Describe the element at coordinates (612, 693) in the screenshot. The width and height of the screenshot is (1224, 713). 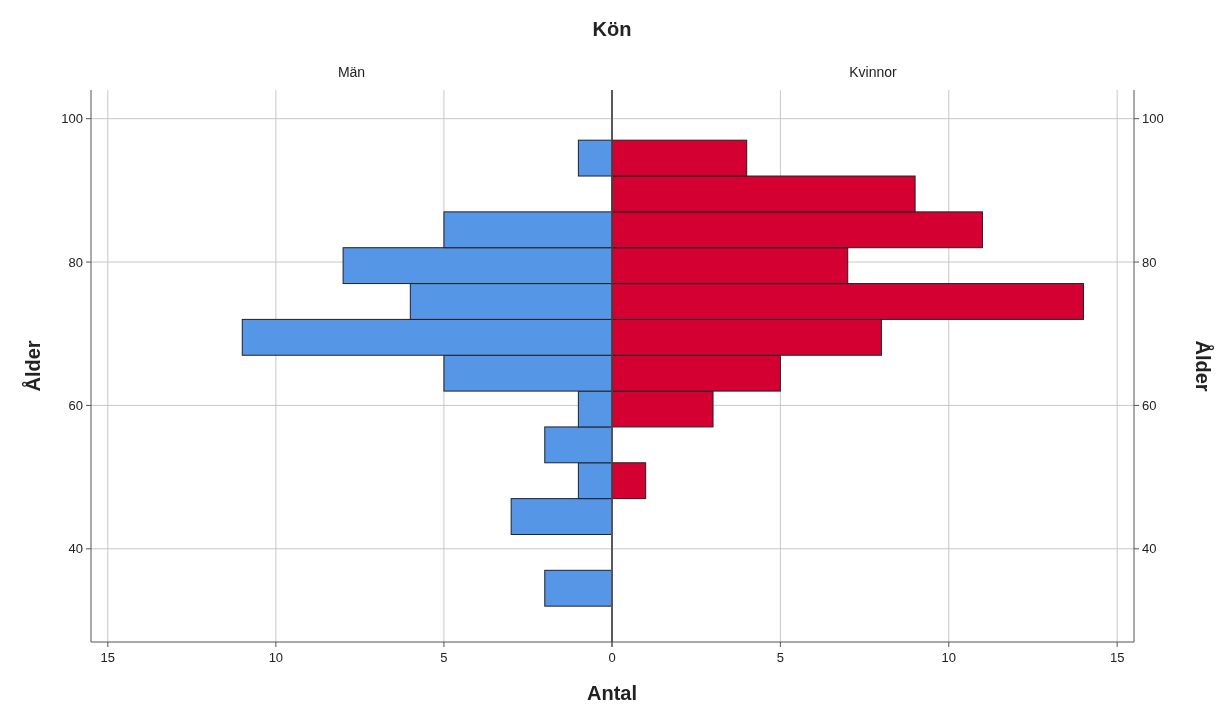
I see `x-axis-title: Antal` at that location.